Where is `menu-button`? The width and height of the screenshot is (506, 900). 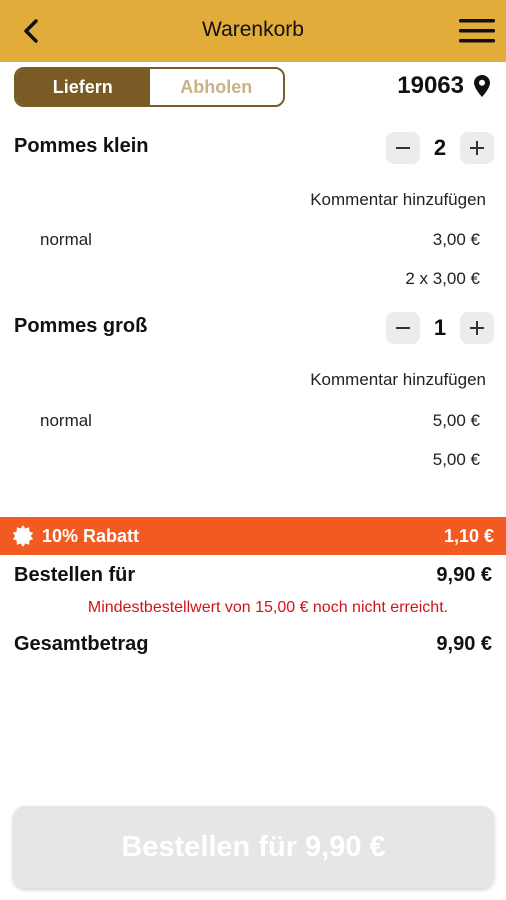
menu-button is located at coordinates (477, 31).